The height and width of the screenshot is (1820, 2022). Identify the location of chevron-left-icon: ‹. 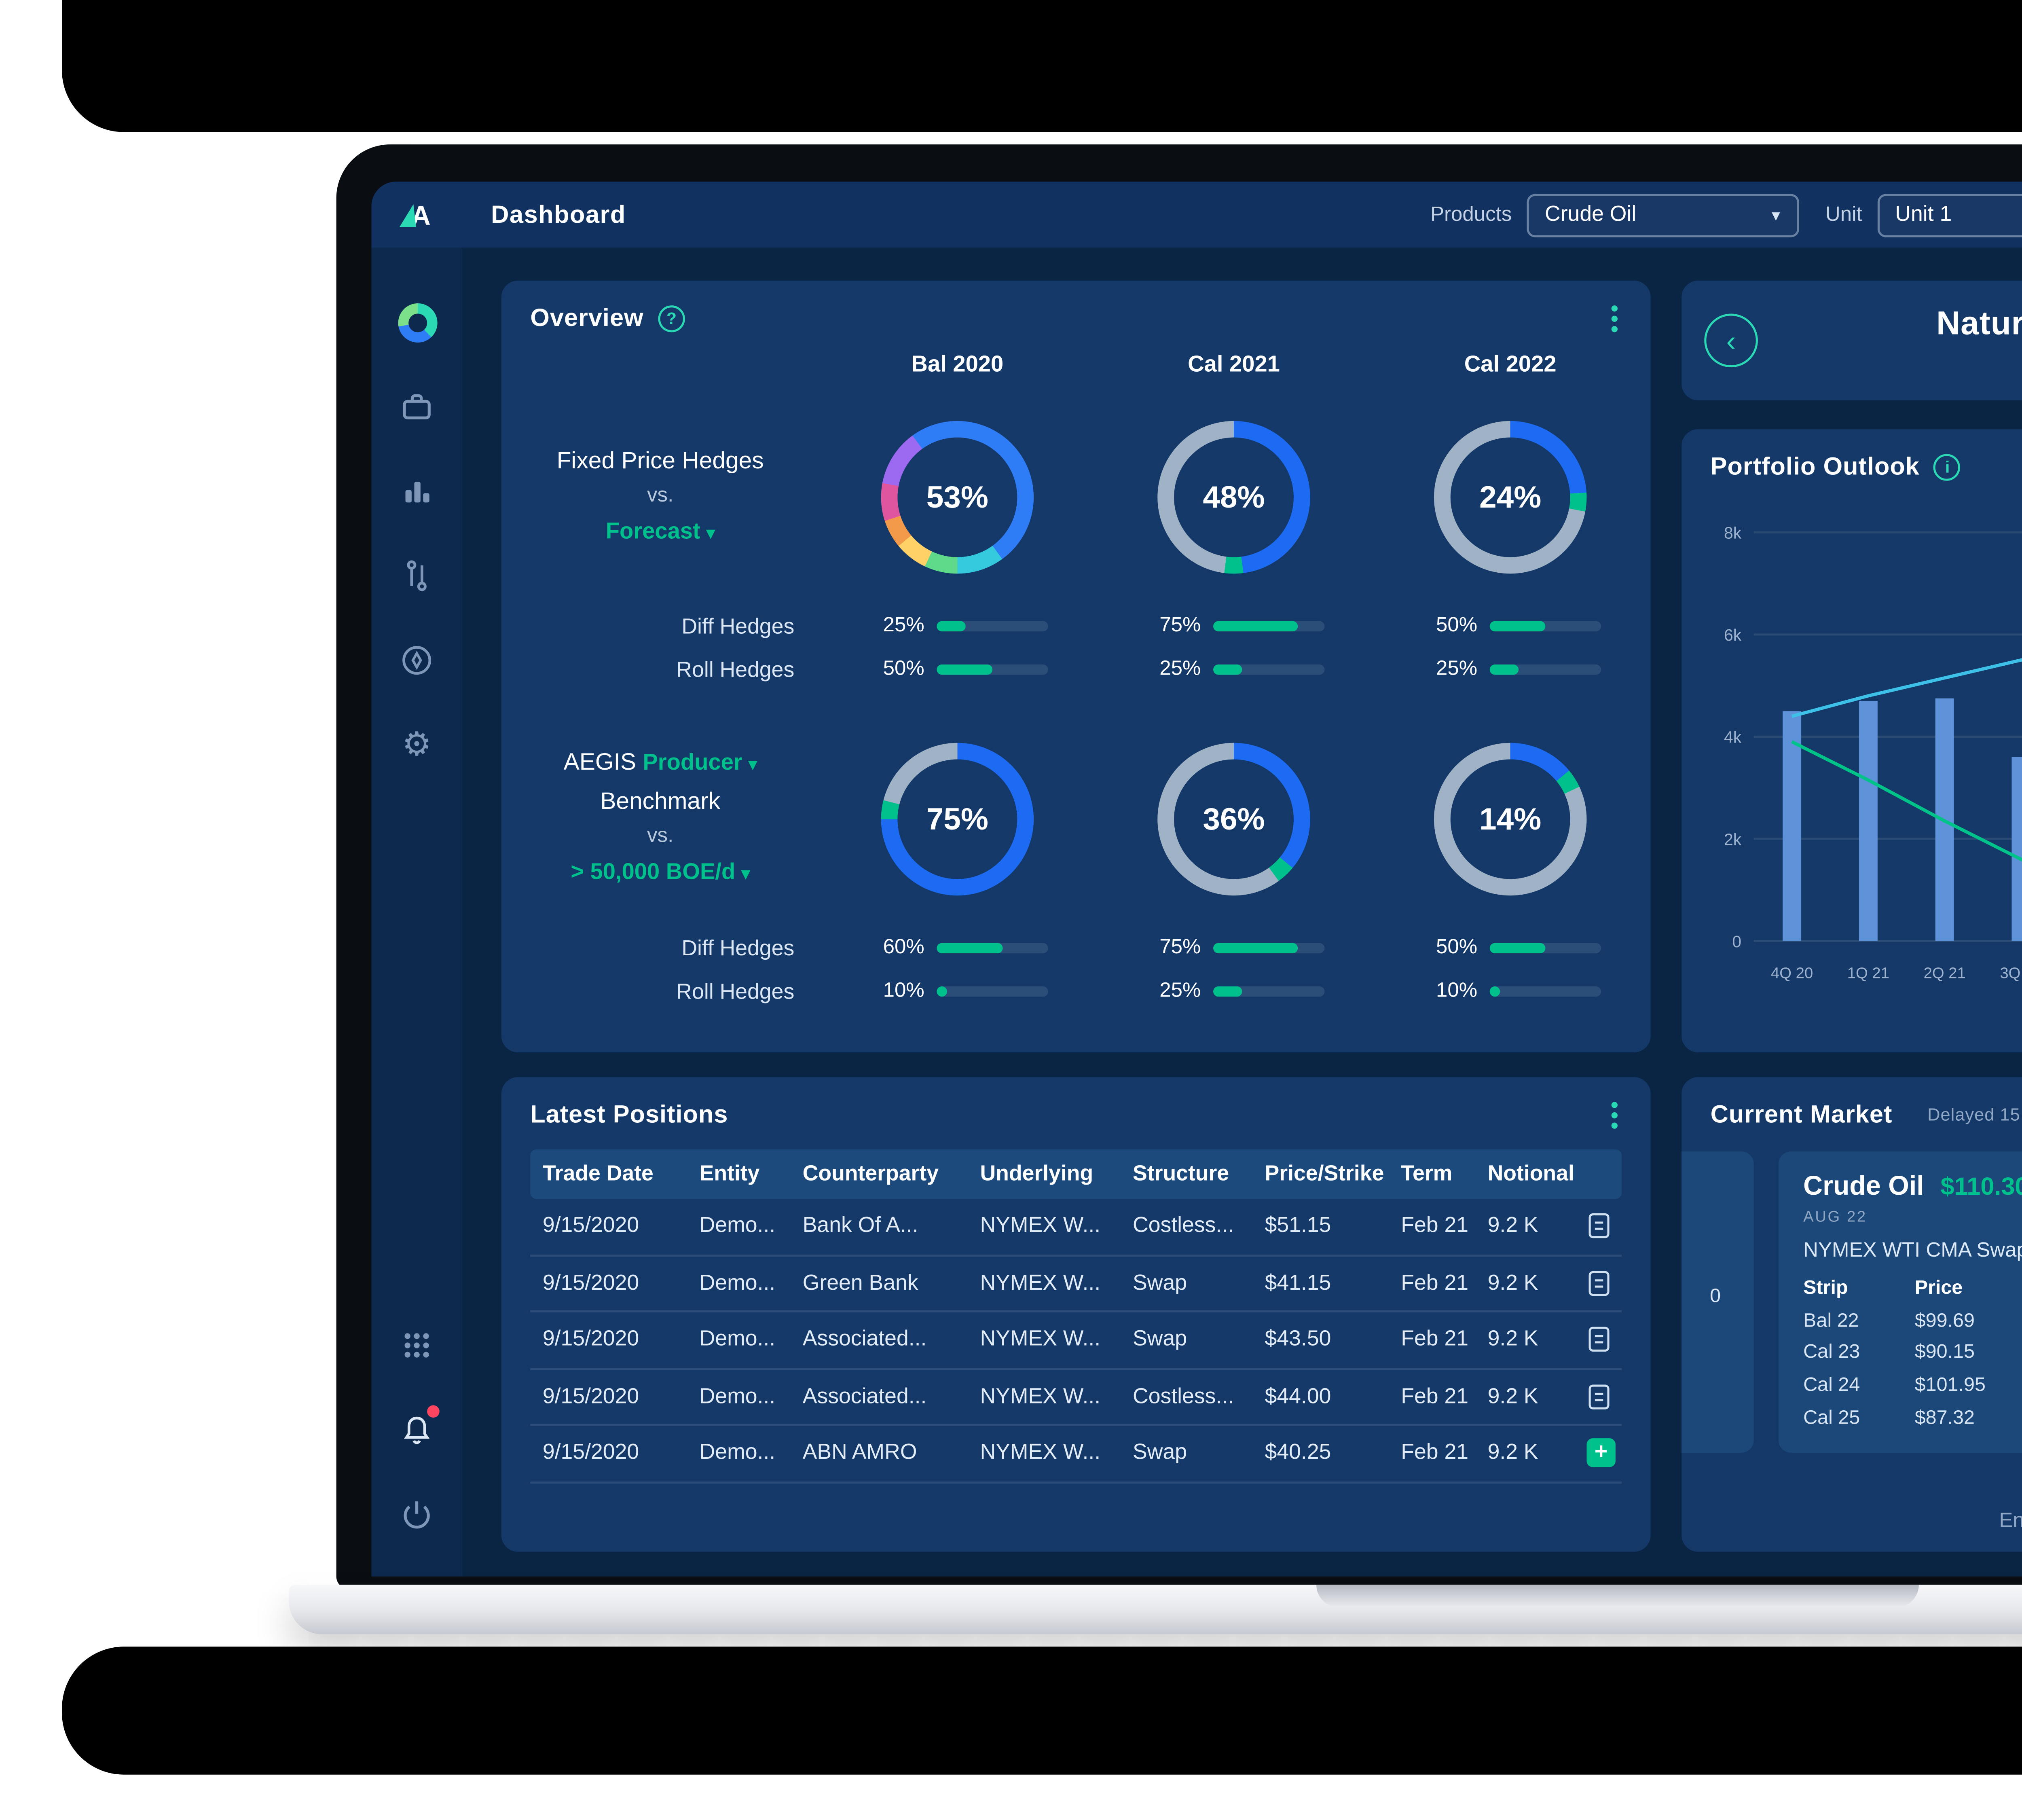
(1731, 340).